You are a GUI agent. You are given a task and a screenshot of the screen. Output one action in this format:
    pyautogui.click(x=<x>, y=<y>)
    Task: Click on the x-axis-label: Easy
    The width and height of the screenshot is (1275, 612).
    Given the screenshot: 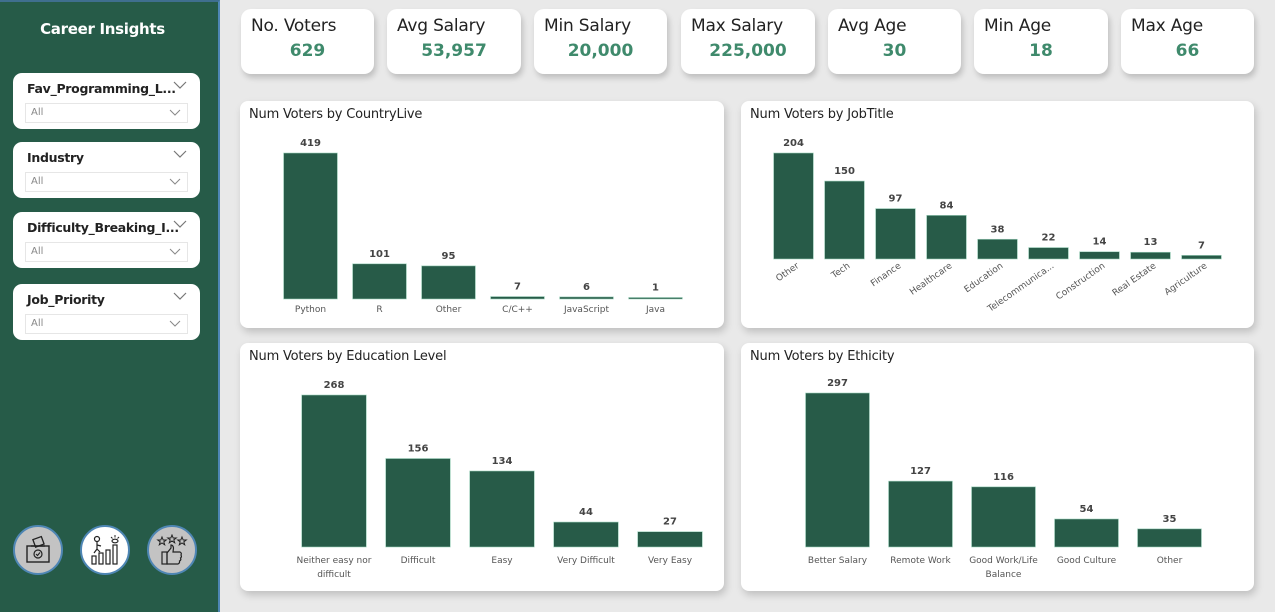 What is the action you would take?
    pyautogui.click(x=502, y=561)
    